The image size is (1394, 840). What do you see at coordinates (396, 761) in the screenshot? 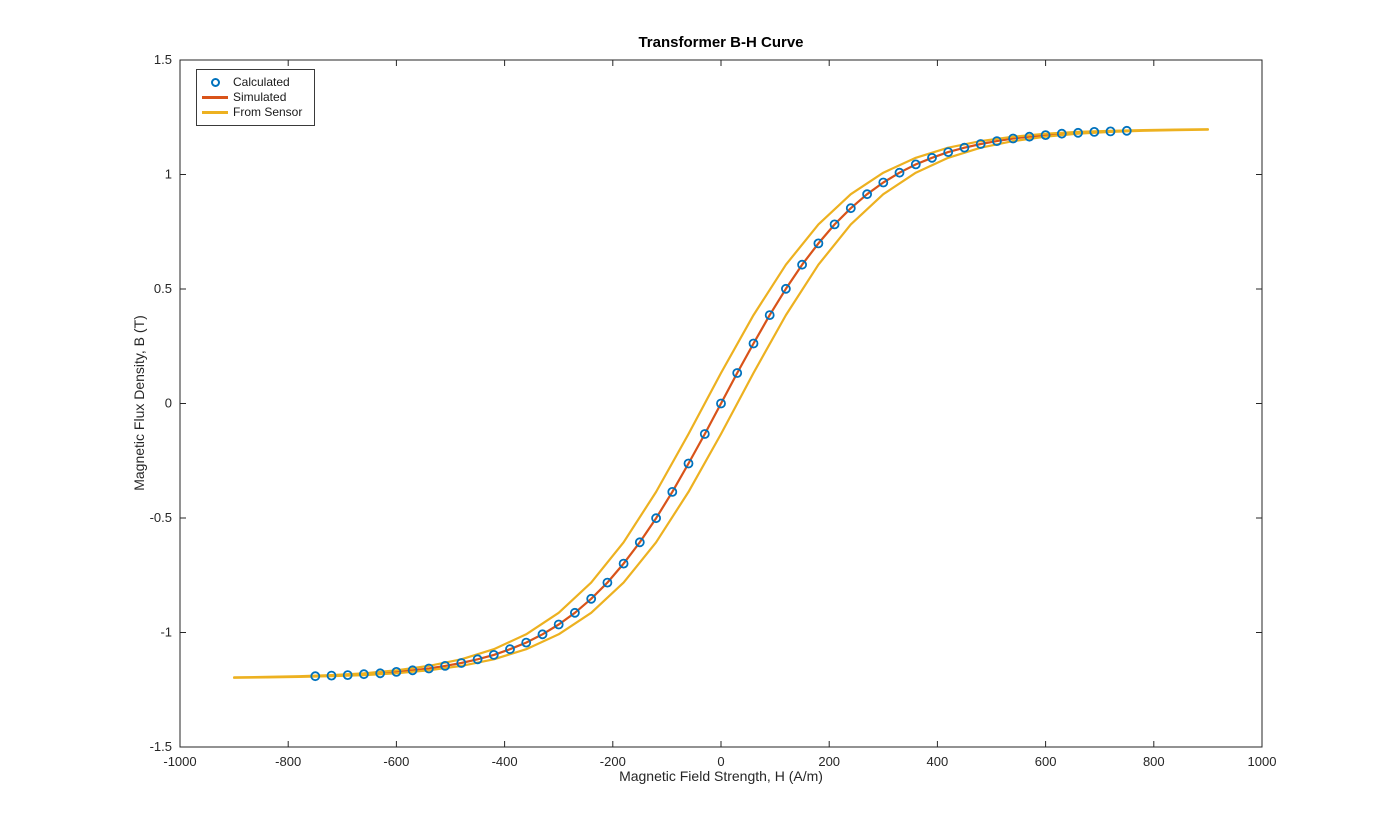
I see `x-tick-label: -600` at bounding box center [396, 761].